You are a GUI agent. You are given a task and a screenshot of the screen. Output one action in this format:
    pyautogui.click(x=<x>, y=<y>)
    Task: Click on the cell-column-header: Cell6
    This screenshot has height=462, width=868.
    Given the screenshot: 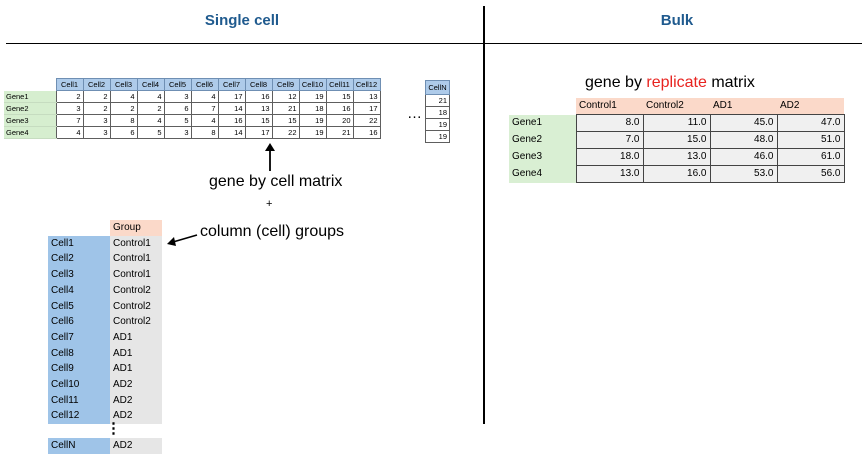 What is the action you would take?
    pyautogui.click(x=204, y=84)
    